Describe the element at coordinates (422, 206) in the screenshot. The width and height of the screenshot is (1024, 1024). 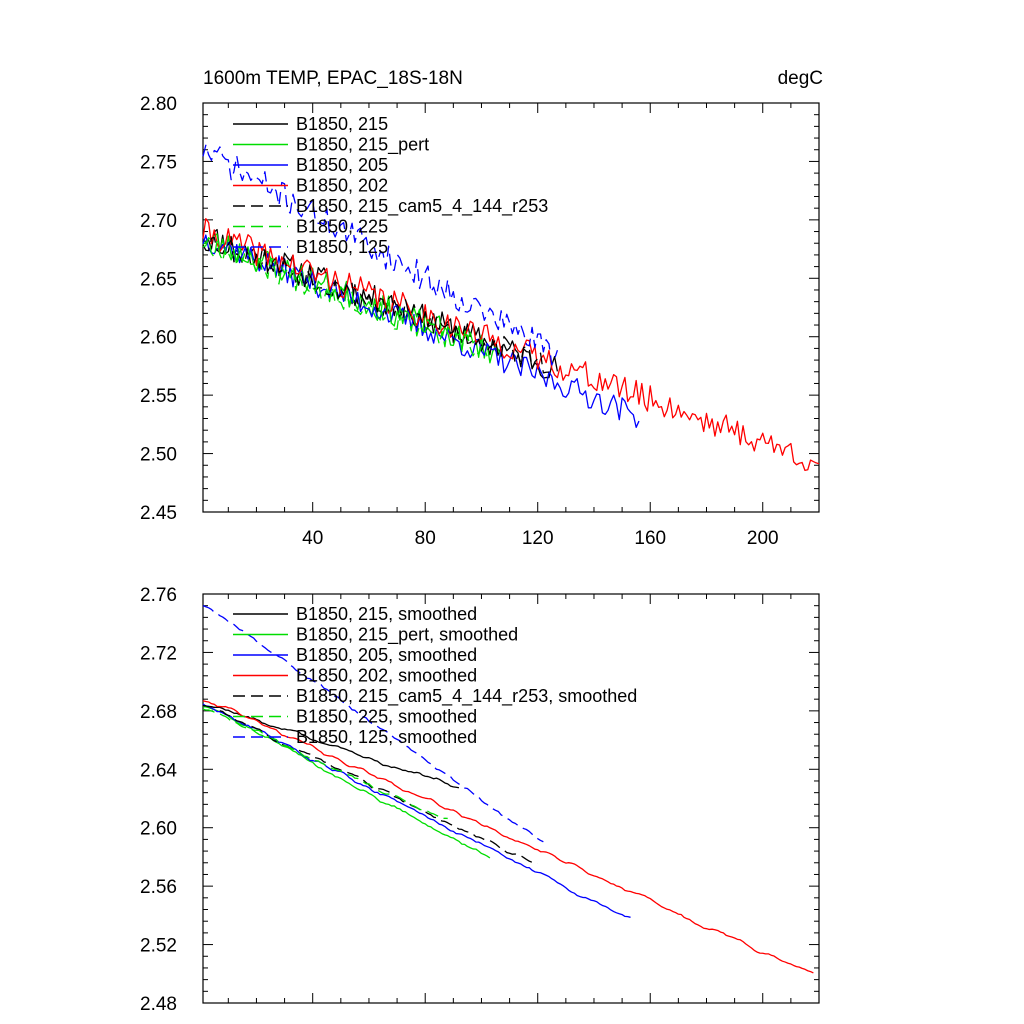
I see `legend-label: B1850, 215_cam5_4_144_r253` at that location.